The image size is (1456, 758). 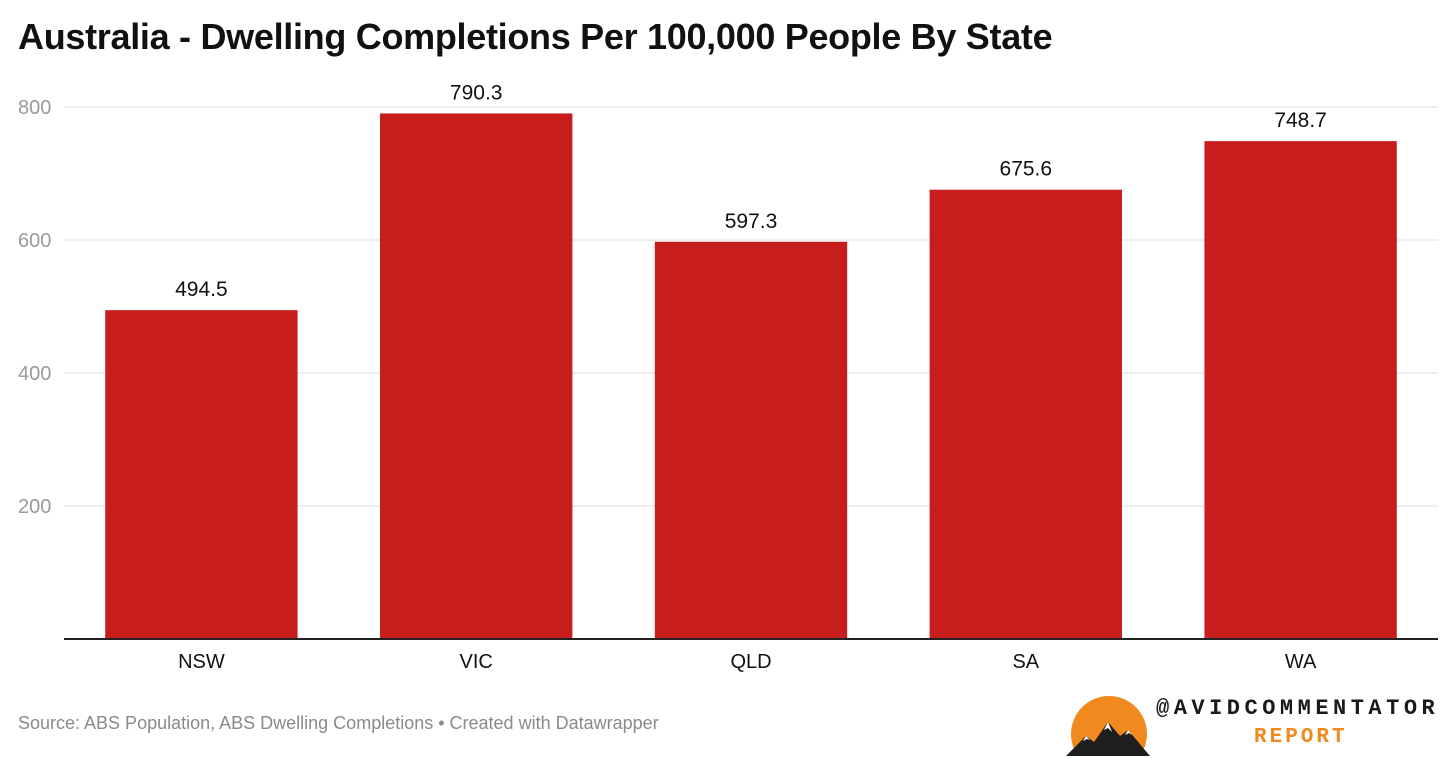 I want to click on bar-wa, so click(x=1300, y=390).